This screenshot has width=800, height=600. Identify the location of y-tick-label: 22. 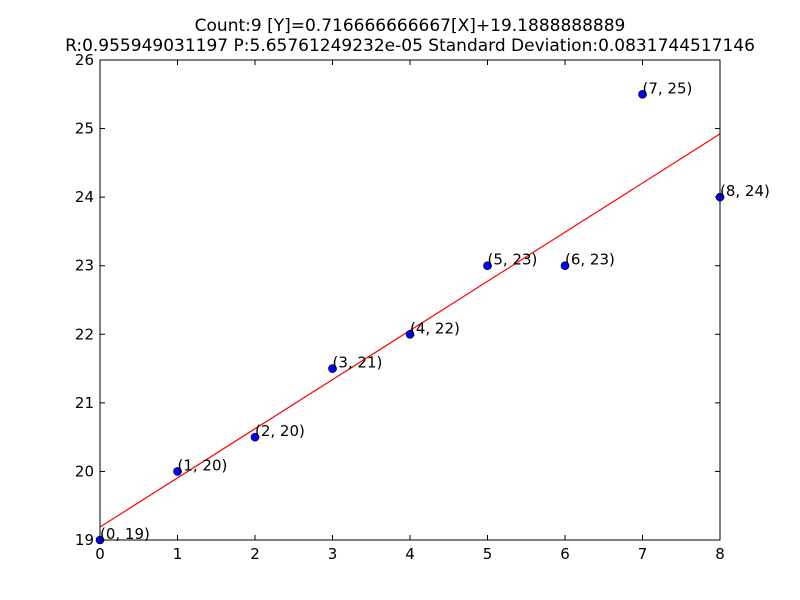
(84, 334).